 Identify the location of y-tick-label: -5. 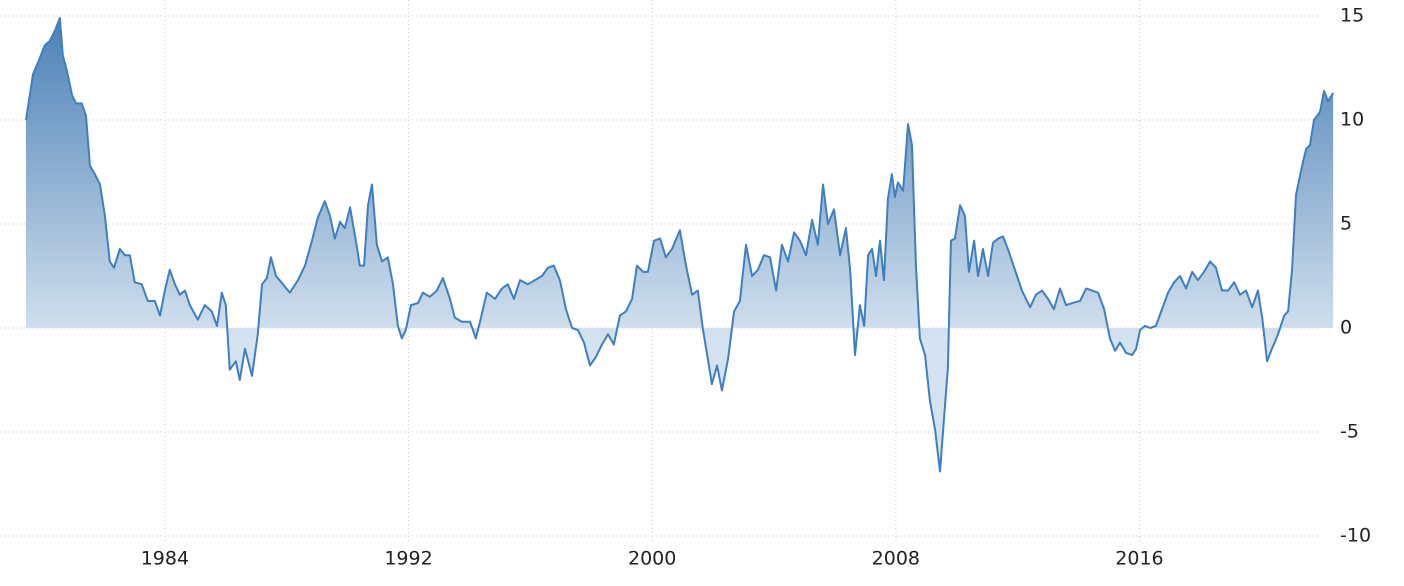
(1349, 432).